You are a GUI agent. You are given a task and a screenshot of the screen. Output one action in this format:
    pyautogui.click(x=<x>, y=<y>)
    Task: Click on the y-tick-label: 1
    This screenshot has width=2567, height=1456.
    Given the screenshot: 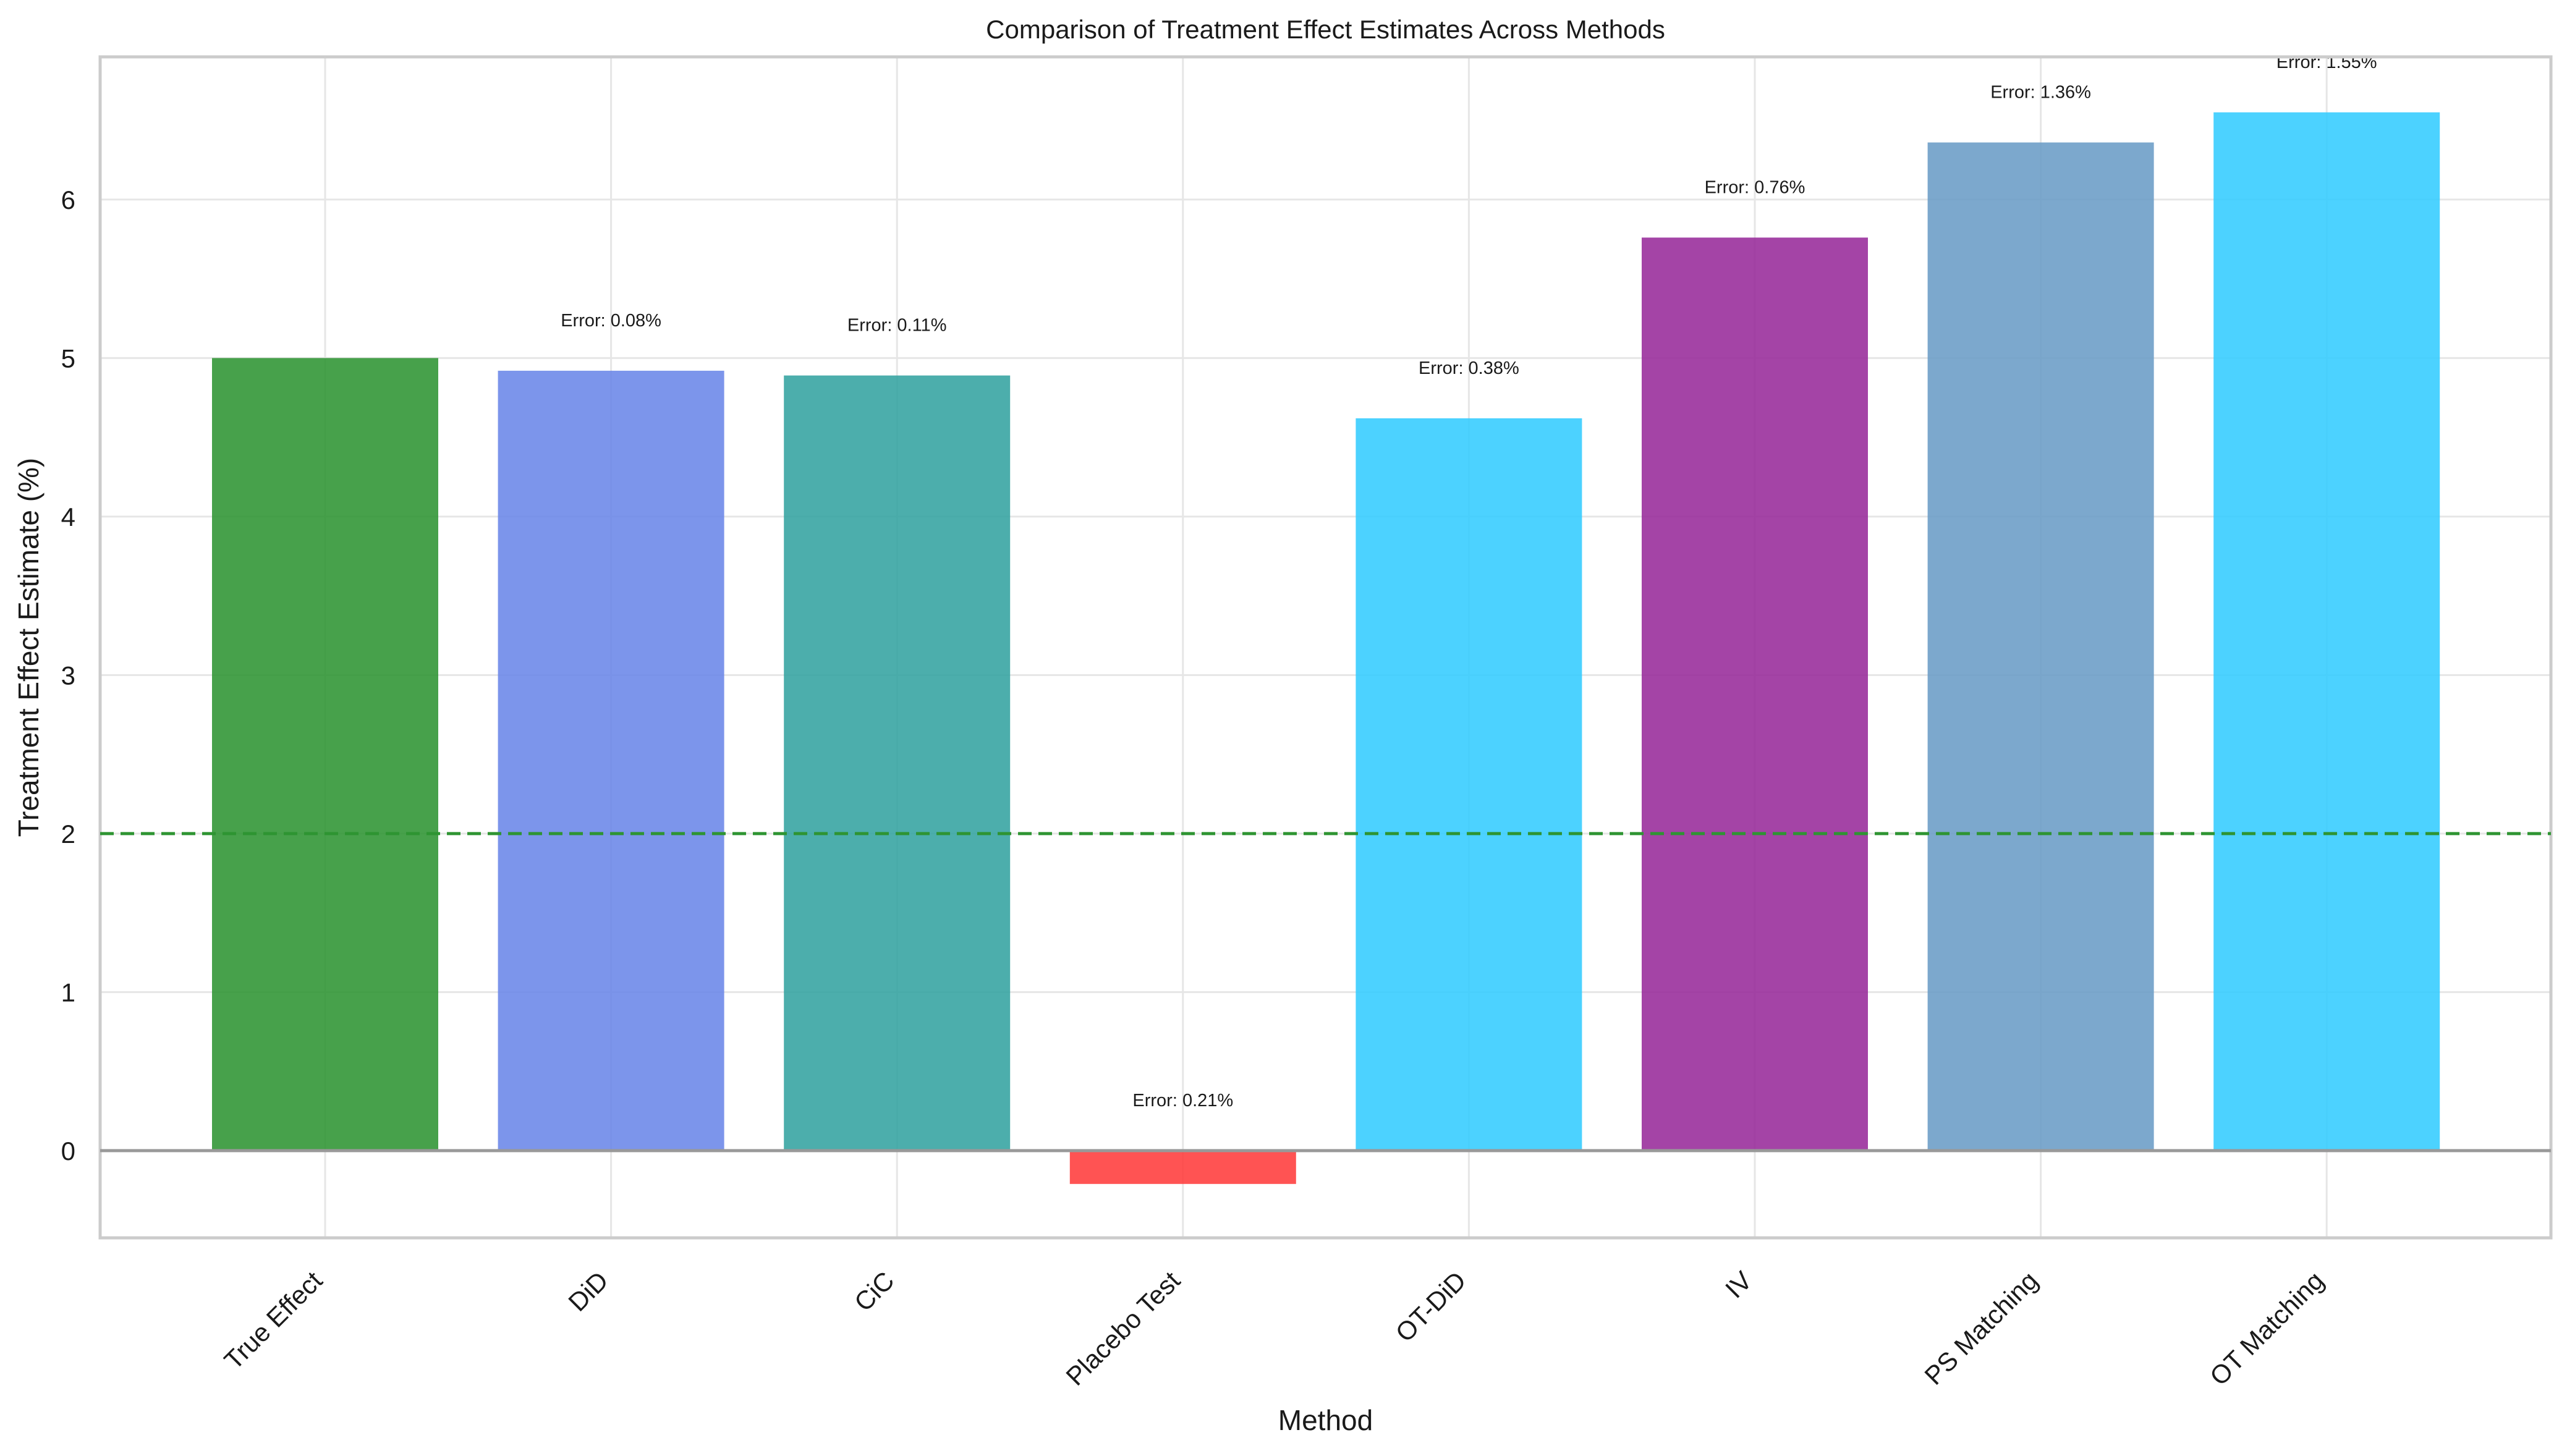 What is the action you would take?
    pyautogui.click(x=68, y=992)
    